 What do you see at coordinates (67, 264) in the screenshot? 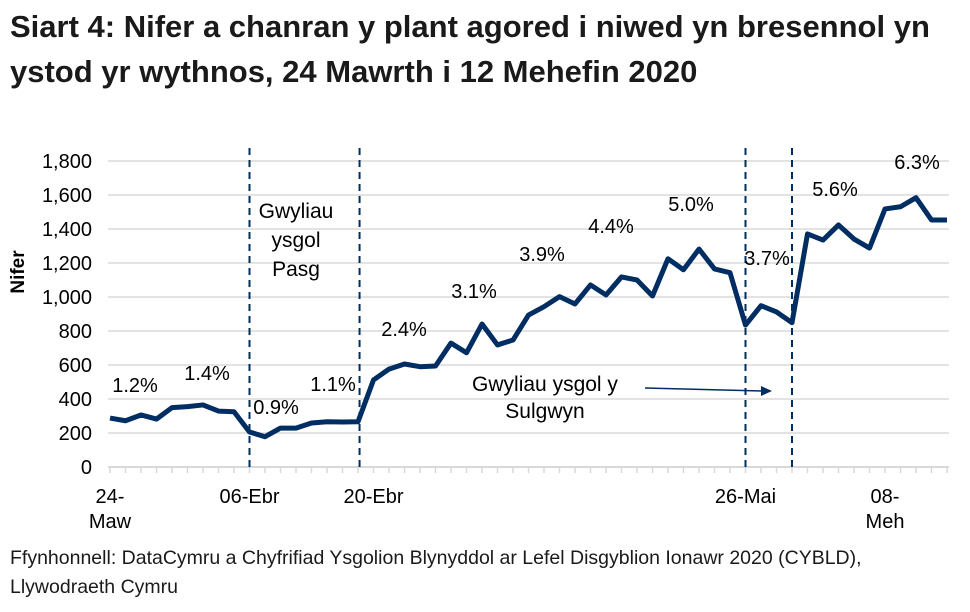
I see `y-tick-label: 1,200` at bounding box center [67, 264].